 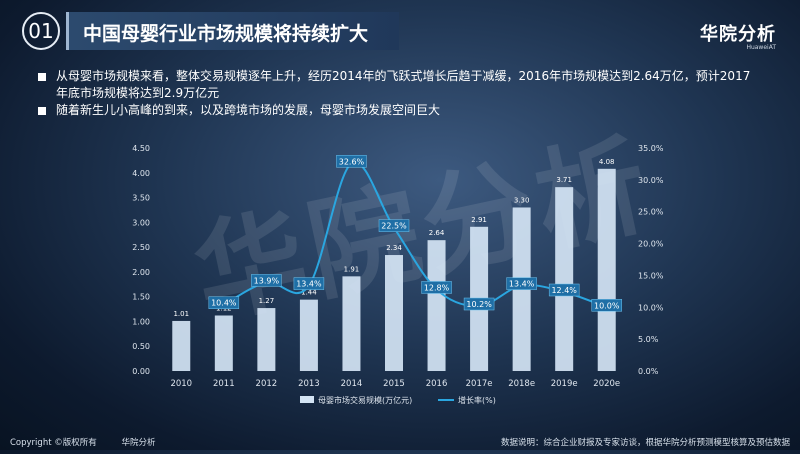 I want to click on brand-logo: 华院分析 HuaweiAT, so click(x=738, y=35).